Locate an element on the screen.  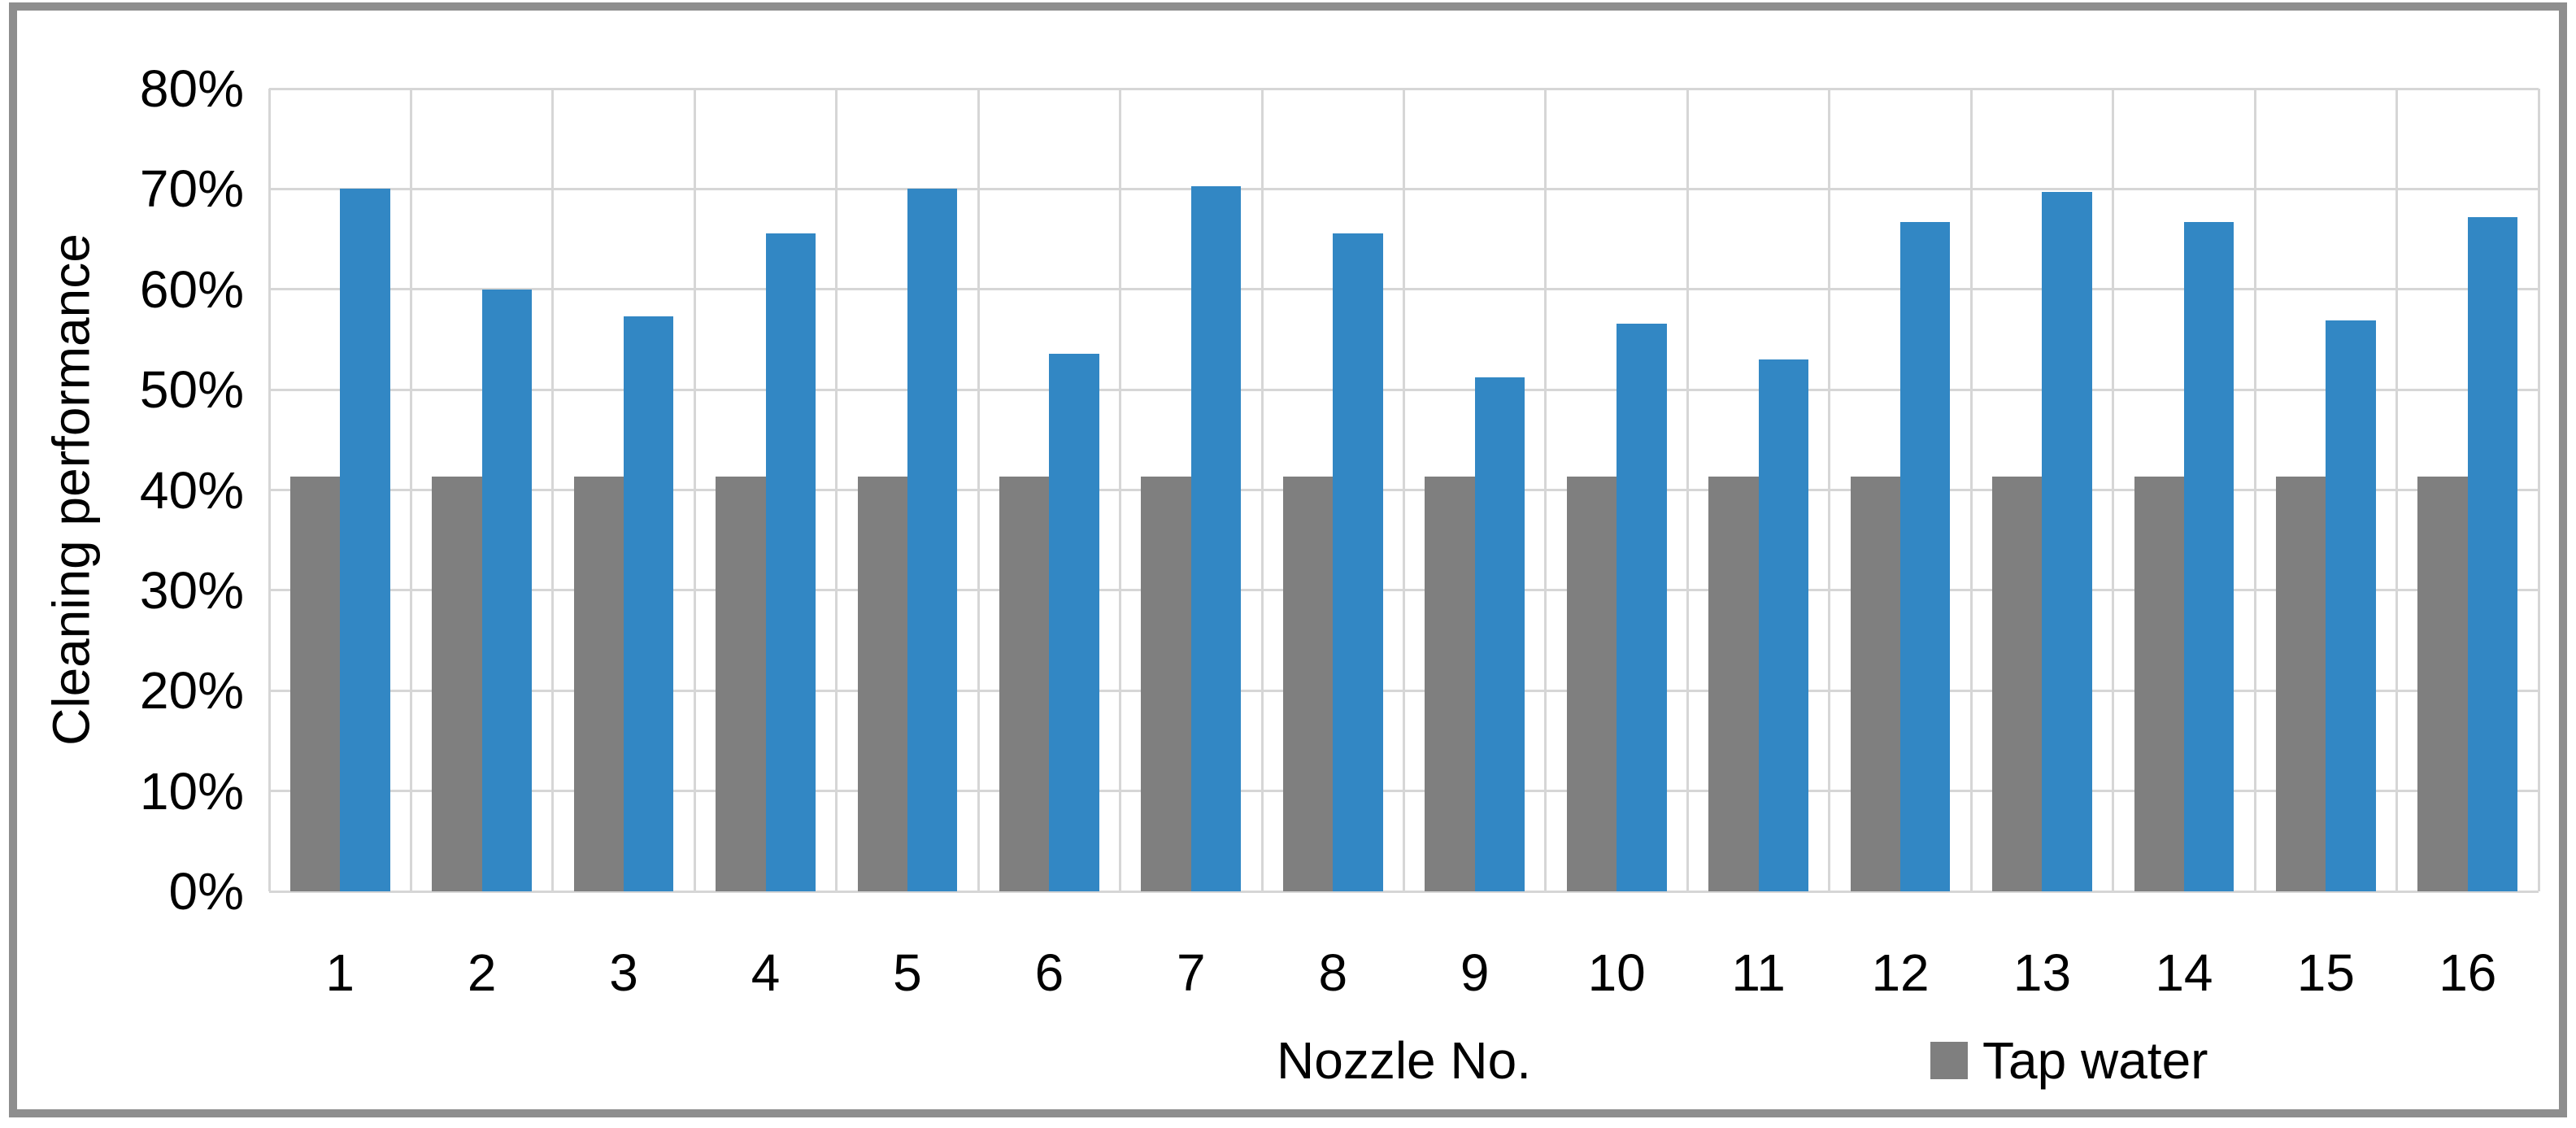
y-tick-label-30pct: 30% is located at coordinates (192, 590).